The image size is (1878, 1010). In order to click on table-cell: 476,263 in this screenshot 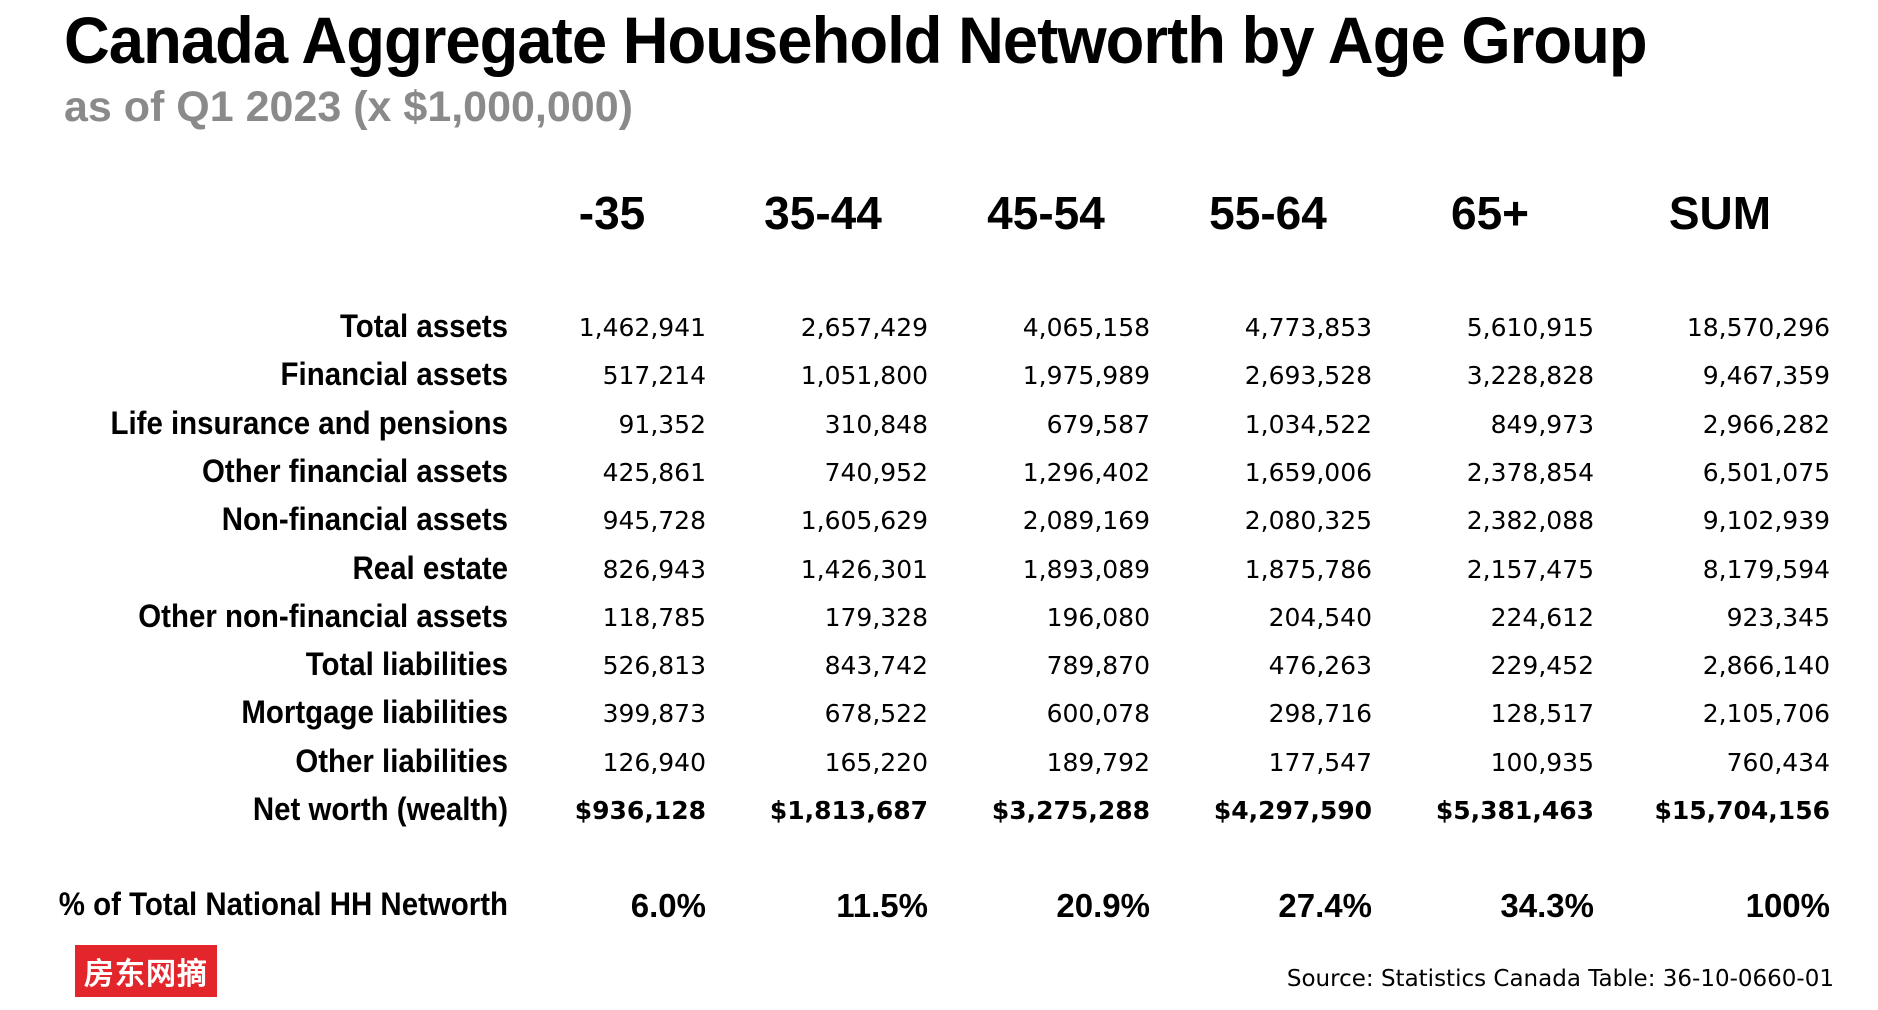, I will do `click(1320, 666)`.